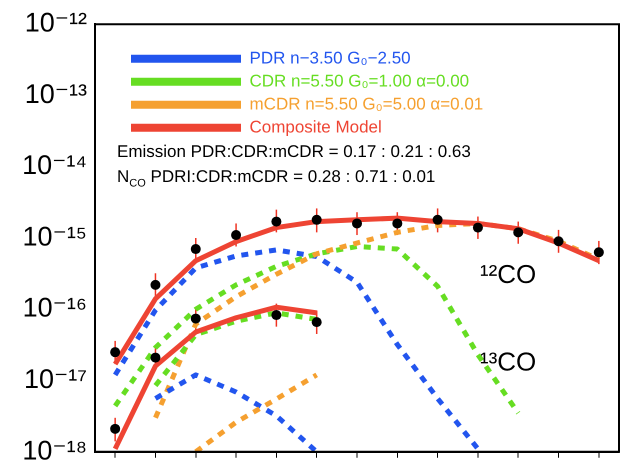 The image size is (625, 476). What do you see at coordinates (55, 93) in the screenshot?
I see `y-tick-label: 10⁻¹³` at bounding box center [55, 93].